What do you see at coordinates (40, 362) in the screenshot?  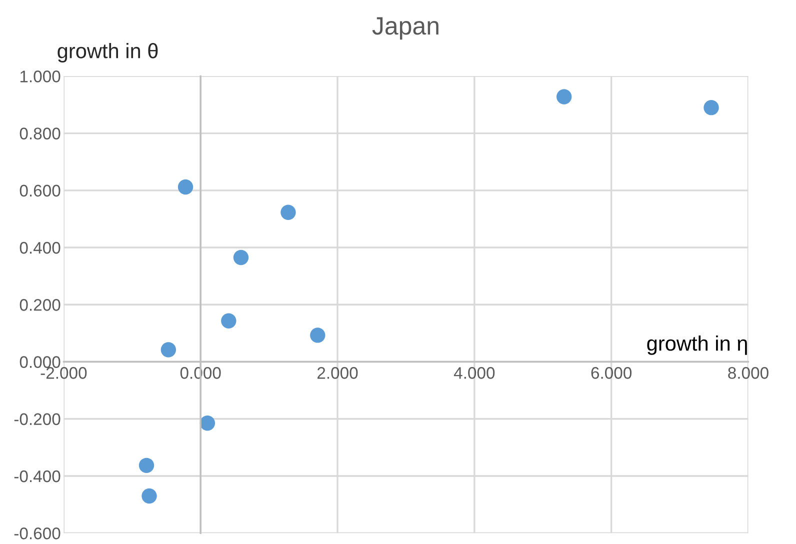 I see `y-tick-label: 0.000` at bounding box center [40, 362].